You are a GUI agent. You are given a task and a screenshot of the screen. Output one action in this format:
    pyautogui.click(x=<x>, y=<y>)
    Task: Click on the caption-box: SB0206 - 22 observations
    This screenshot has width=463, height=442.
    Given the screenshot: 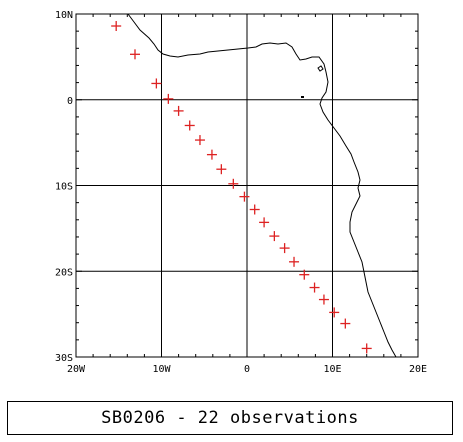 What is the action you would take?
    pyautogui.click(x=230, y=418)
    